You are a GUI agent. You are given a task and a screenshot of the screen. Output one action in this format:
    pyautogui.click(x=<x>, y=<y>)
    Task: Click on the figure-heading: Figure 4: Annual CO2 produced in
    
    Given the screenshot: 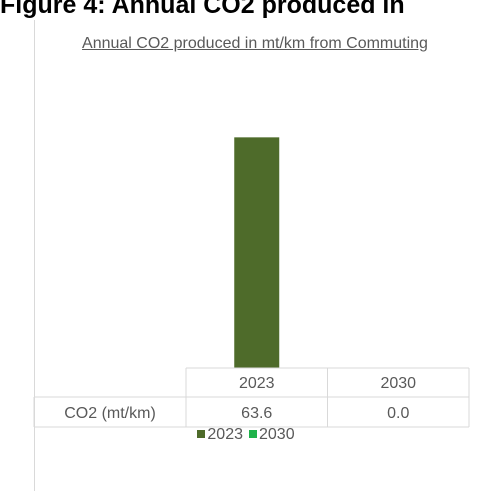 What is the action you would take?
    pyautogui.click(x=202, y=9)
    